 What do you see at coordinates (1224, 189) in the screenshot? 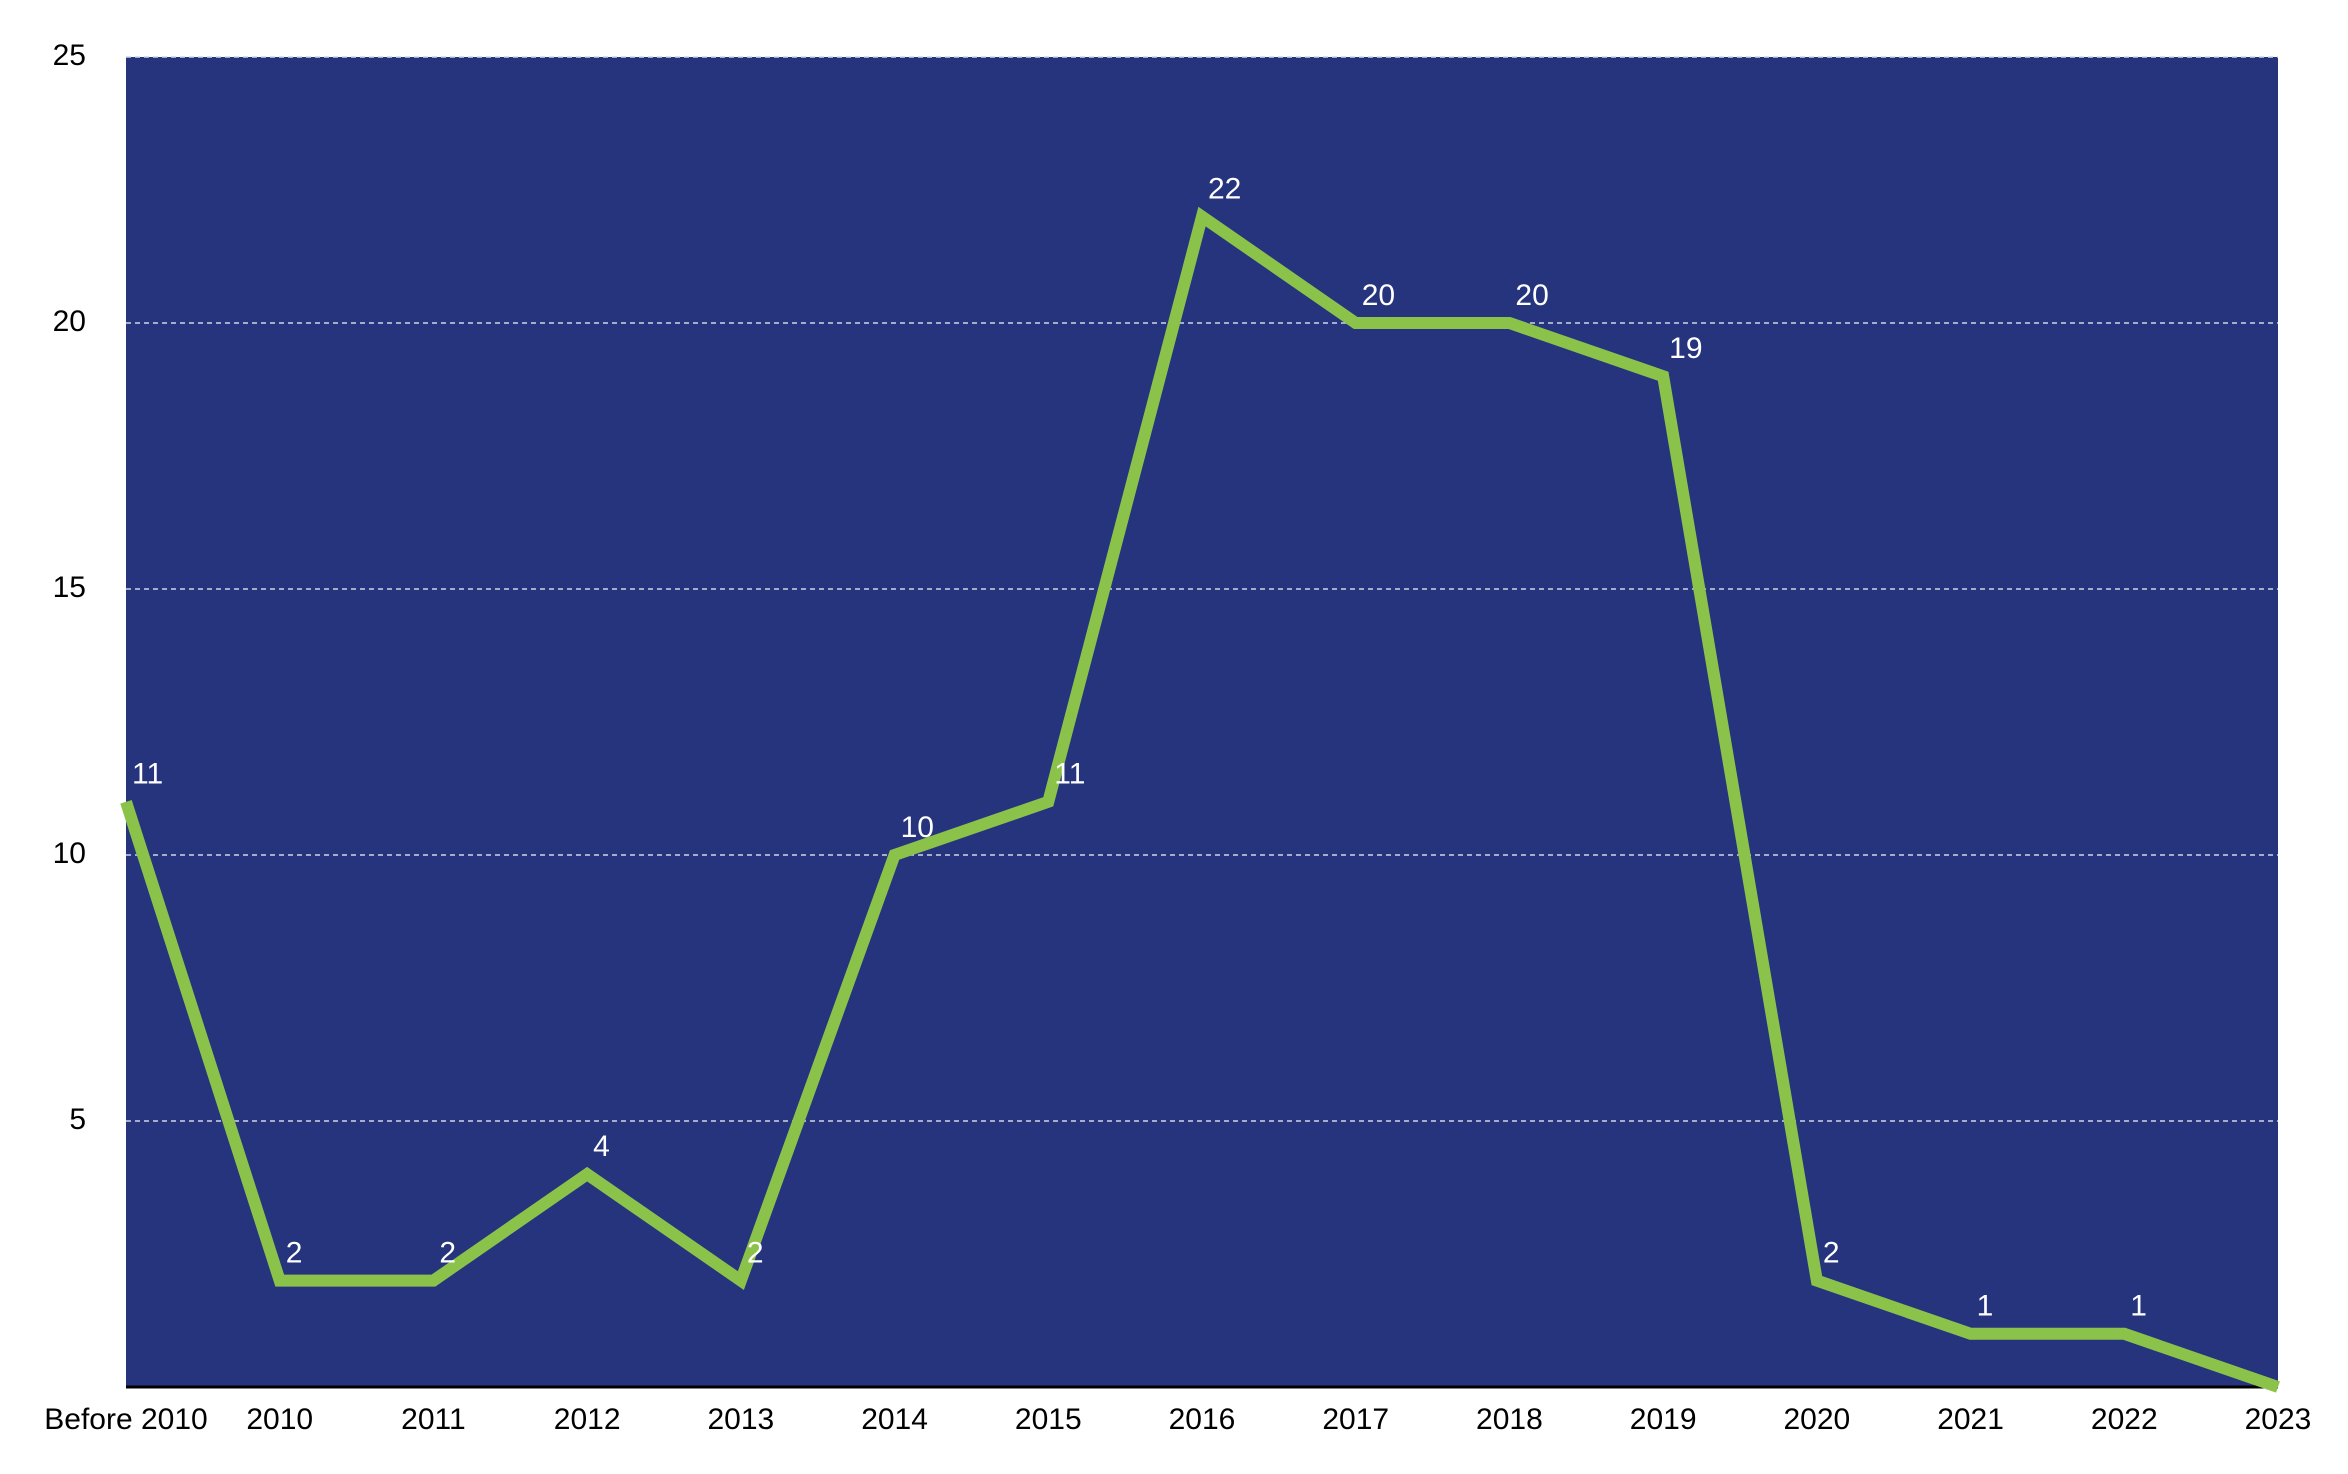
I see `data-label: 22` at bounding box center [1224, 189].